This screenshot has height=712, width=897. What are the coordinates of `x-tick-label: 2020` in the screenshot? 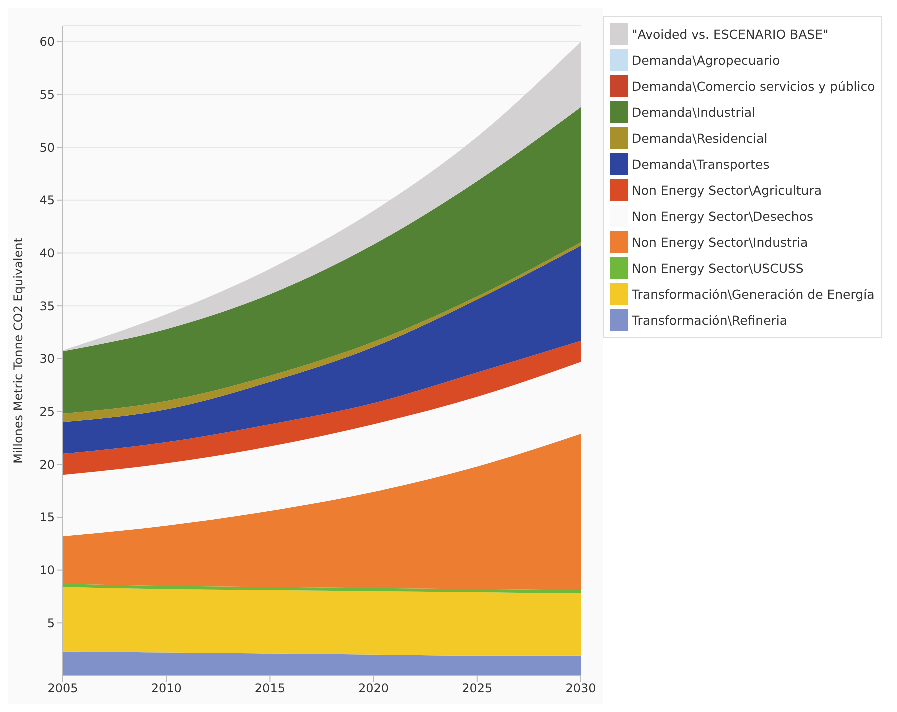 It's located at (374, 689).